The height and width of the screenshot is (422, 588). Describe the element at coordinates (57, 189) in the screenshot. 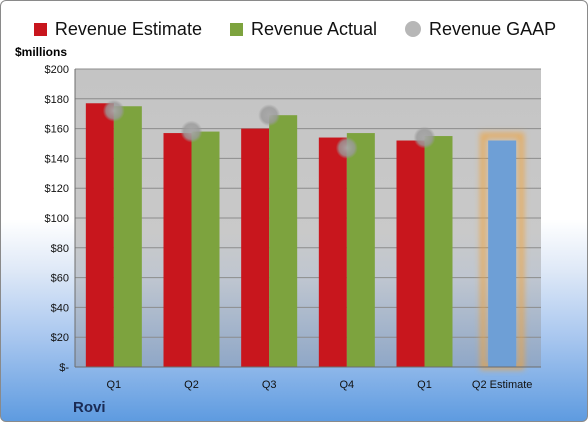

I see `y-tick-label: $120` at that location.